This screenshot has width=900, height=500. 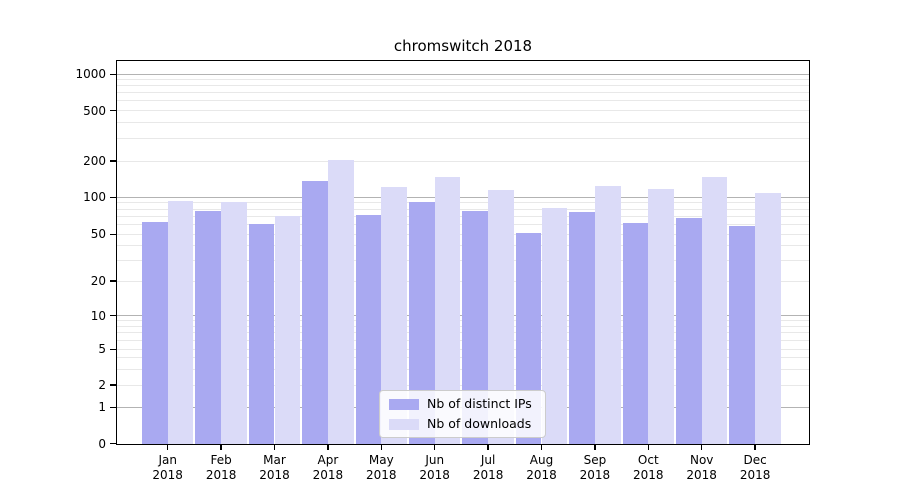 What do you see at coordinates (180, 323) in the screenshot?
I see `bar-downloads-jan` at bounding box center [180, 323].